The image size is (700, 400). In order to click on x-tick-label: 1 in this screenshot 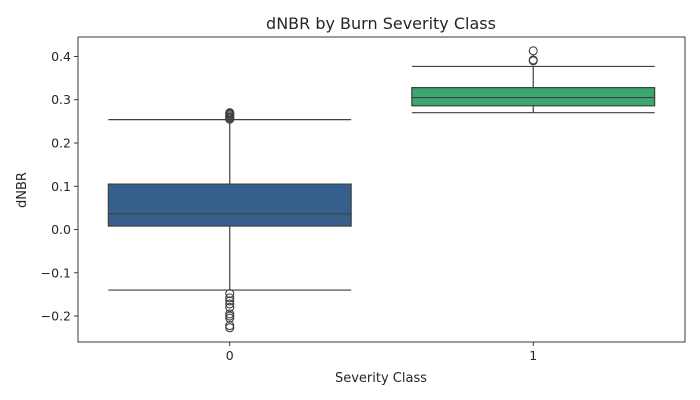, I will do `click(533, 355)`.